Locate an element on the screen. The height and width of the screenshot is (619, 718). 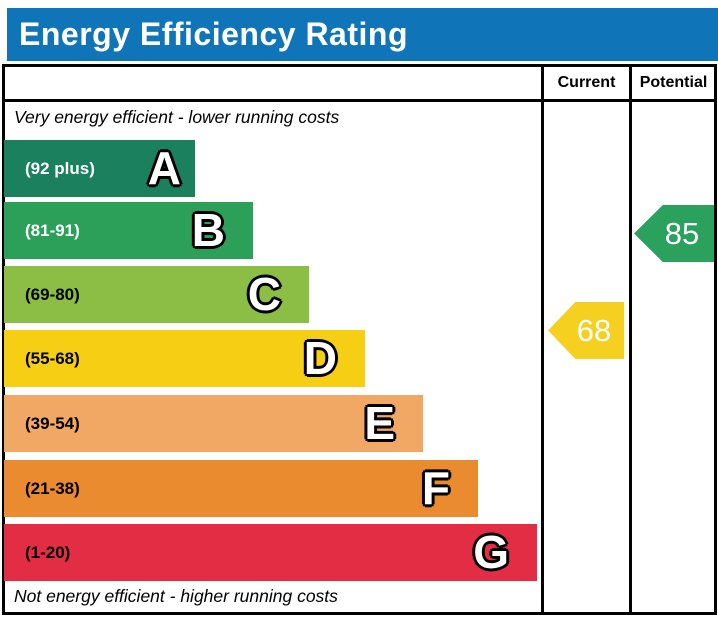
potential-rating-value: 85 is located at coordinates (682, 233).